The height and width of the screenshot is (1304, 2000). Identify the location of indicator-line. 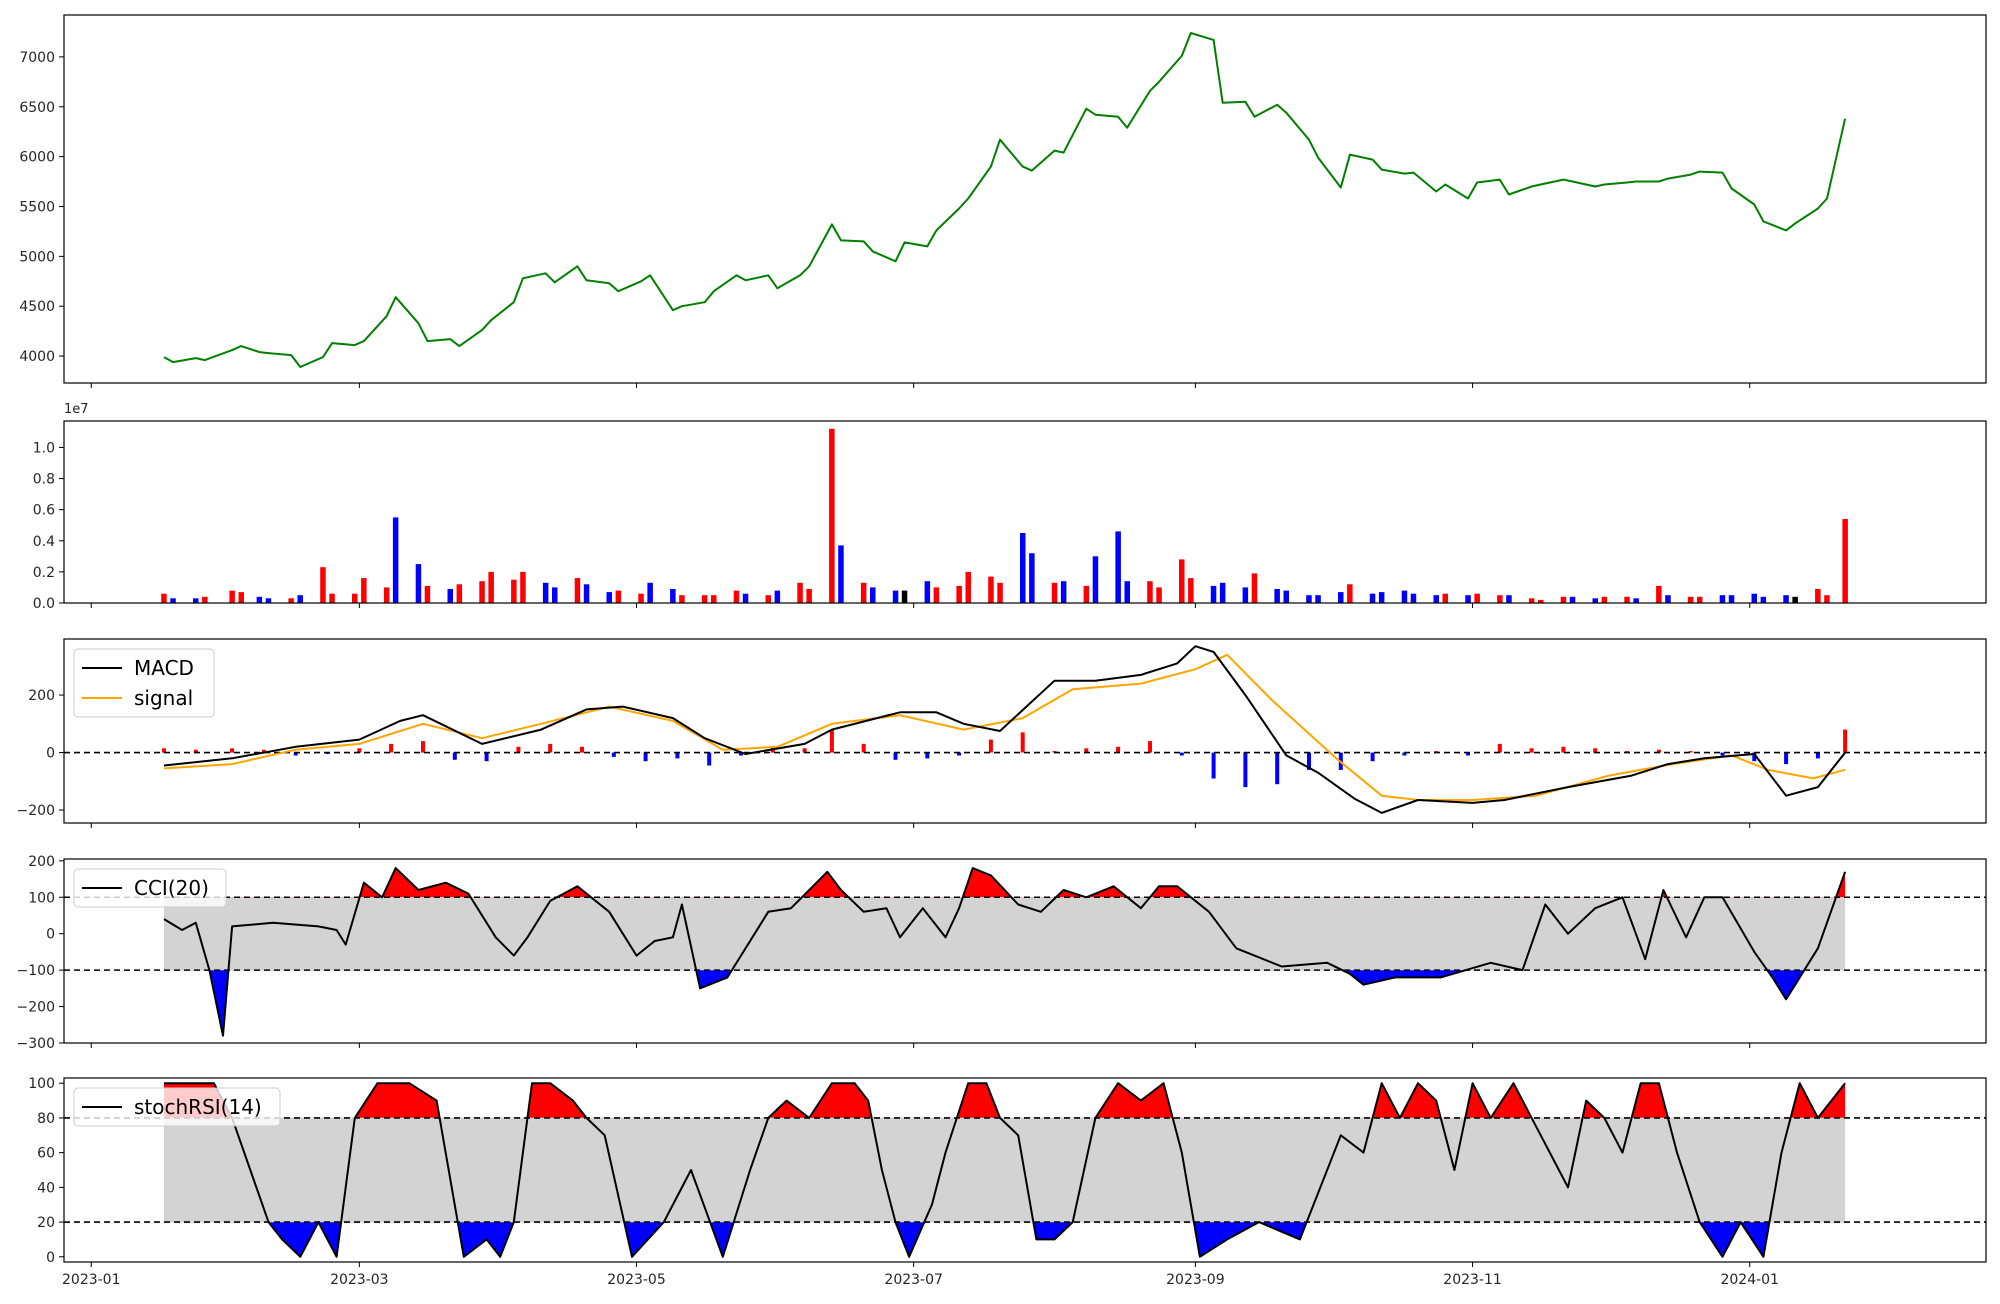
(1005, 952).